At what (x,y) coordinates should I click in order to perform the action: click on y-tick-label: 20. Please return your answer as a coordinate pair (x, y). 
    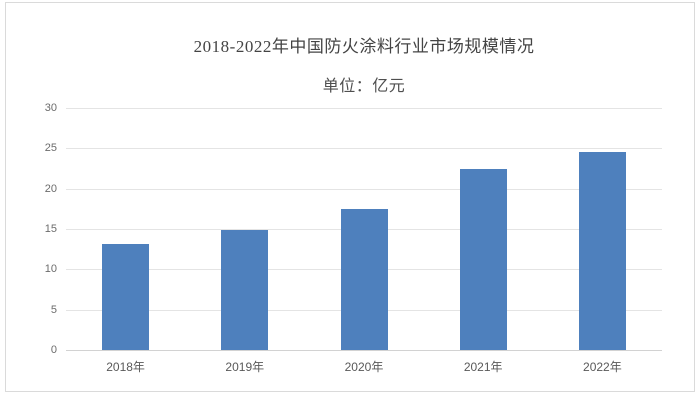
    Looking at the image, I should click on (50, 188).